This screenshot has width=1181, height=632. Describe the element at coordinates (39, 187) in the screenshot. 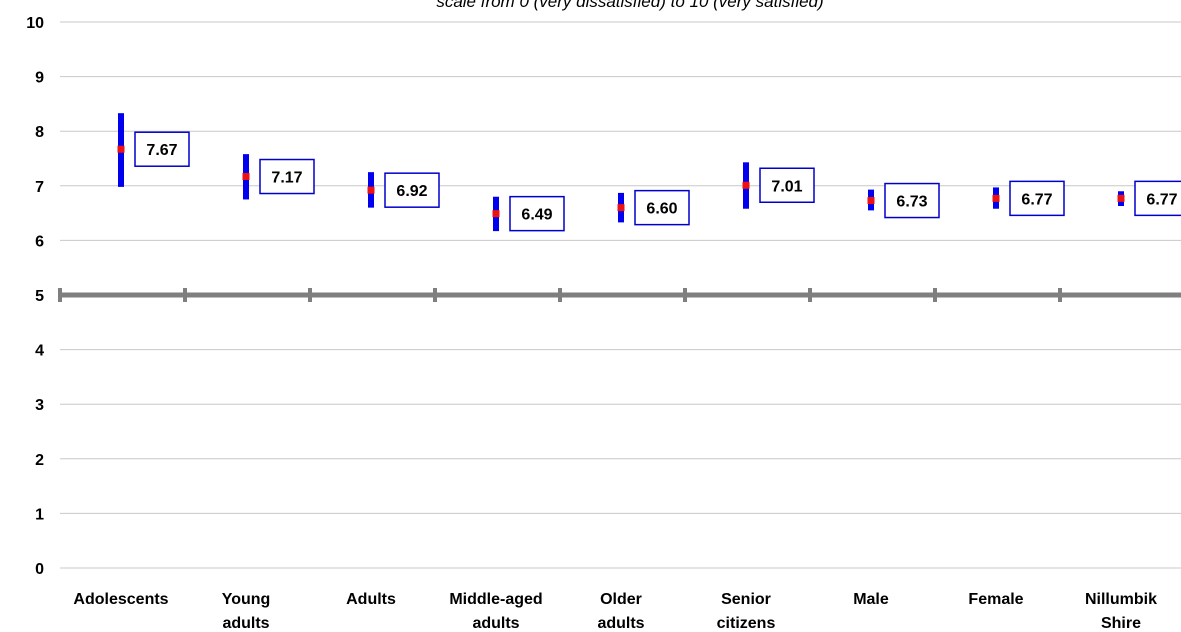

I see `y-tick-label: 7` at that location.